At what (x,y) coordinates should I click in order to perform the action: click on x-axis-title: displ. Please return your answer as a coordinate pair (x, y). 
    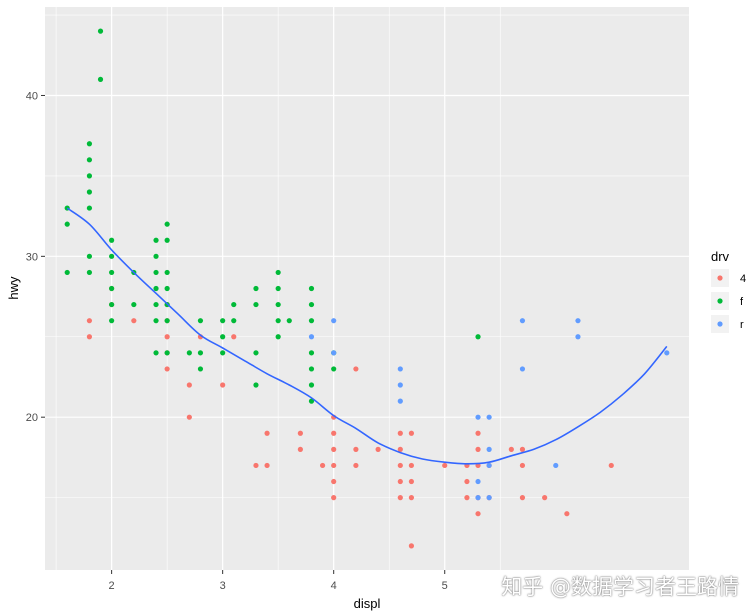
    Looking at the image, I should click on (367, 603).